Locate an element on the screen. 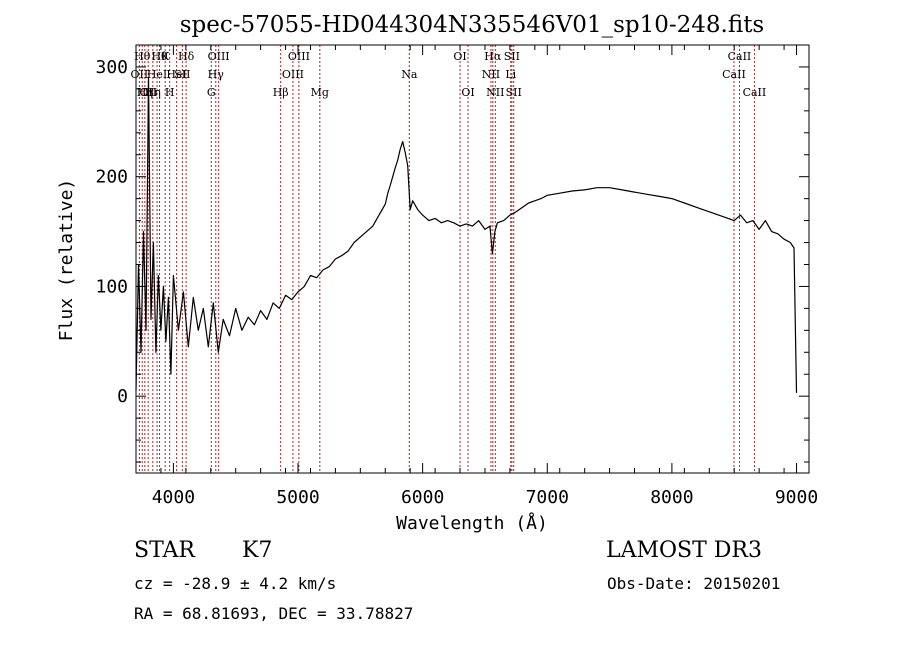 The height and width of the screenshot is (649, 900). marker-label-6: Hθ is located at coordinates (159, 56).